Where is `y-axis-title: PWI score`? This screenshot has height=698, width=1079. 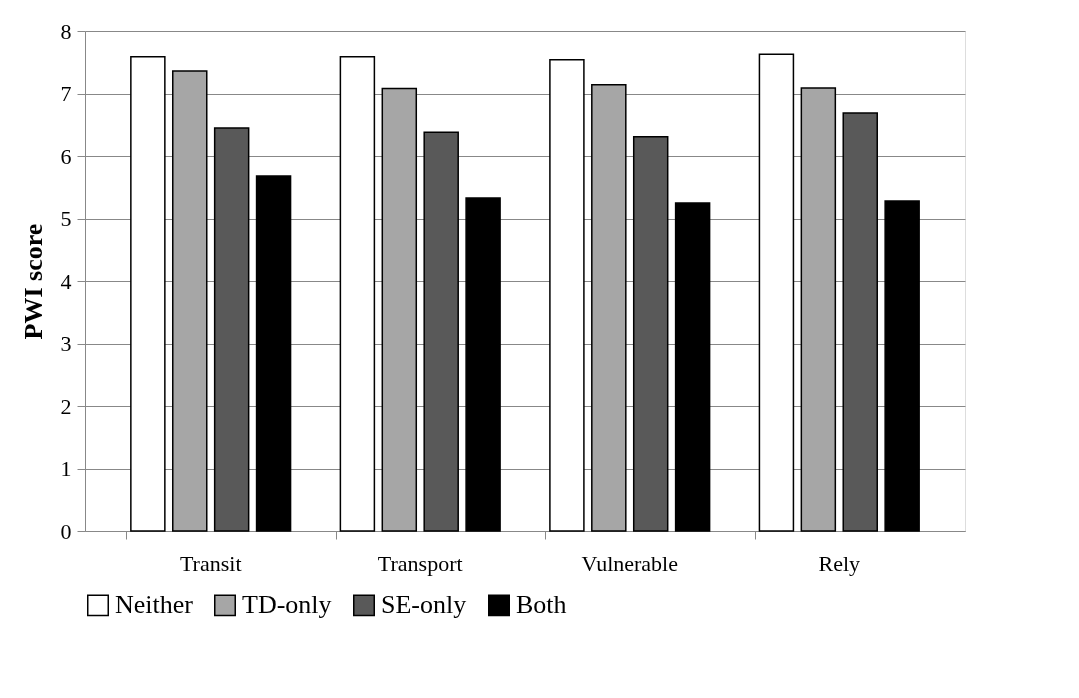 y-axis-title: PWI score is located at coordinates (33, 281).